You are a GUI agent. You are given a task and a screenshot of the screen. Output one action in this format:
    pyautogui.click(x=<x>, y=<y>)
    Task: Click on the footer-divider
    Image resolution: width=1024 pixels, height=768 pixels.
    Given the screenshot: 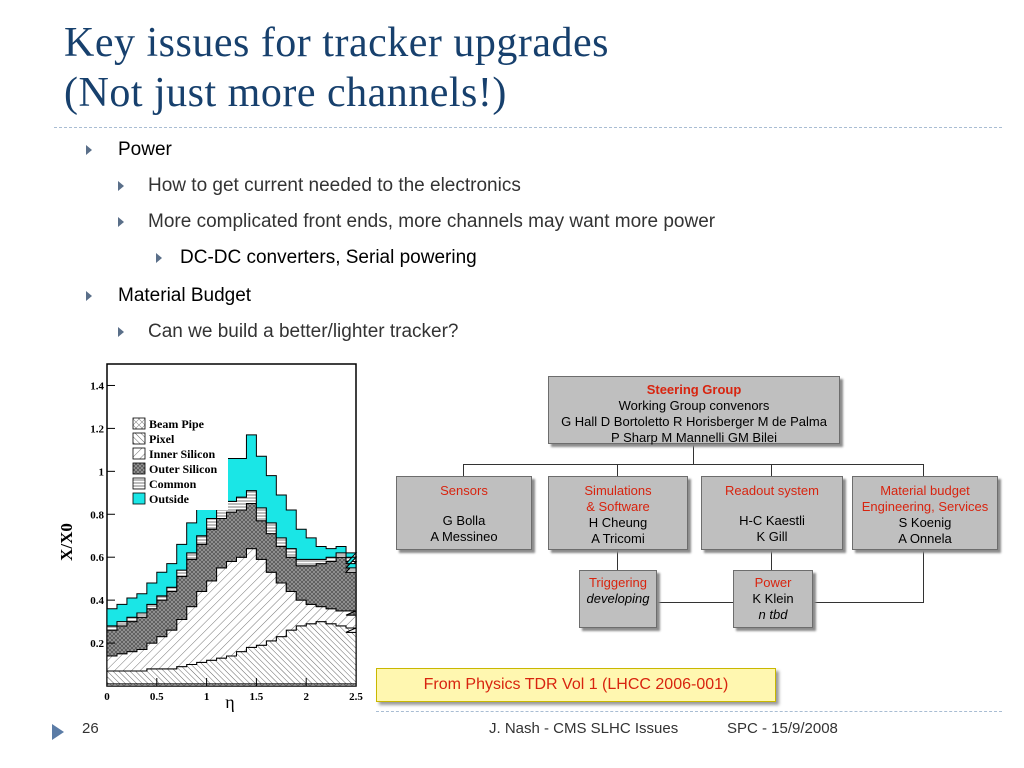 What is the action you would take?
    pyautogui.click(x=689, y=711)
    